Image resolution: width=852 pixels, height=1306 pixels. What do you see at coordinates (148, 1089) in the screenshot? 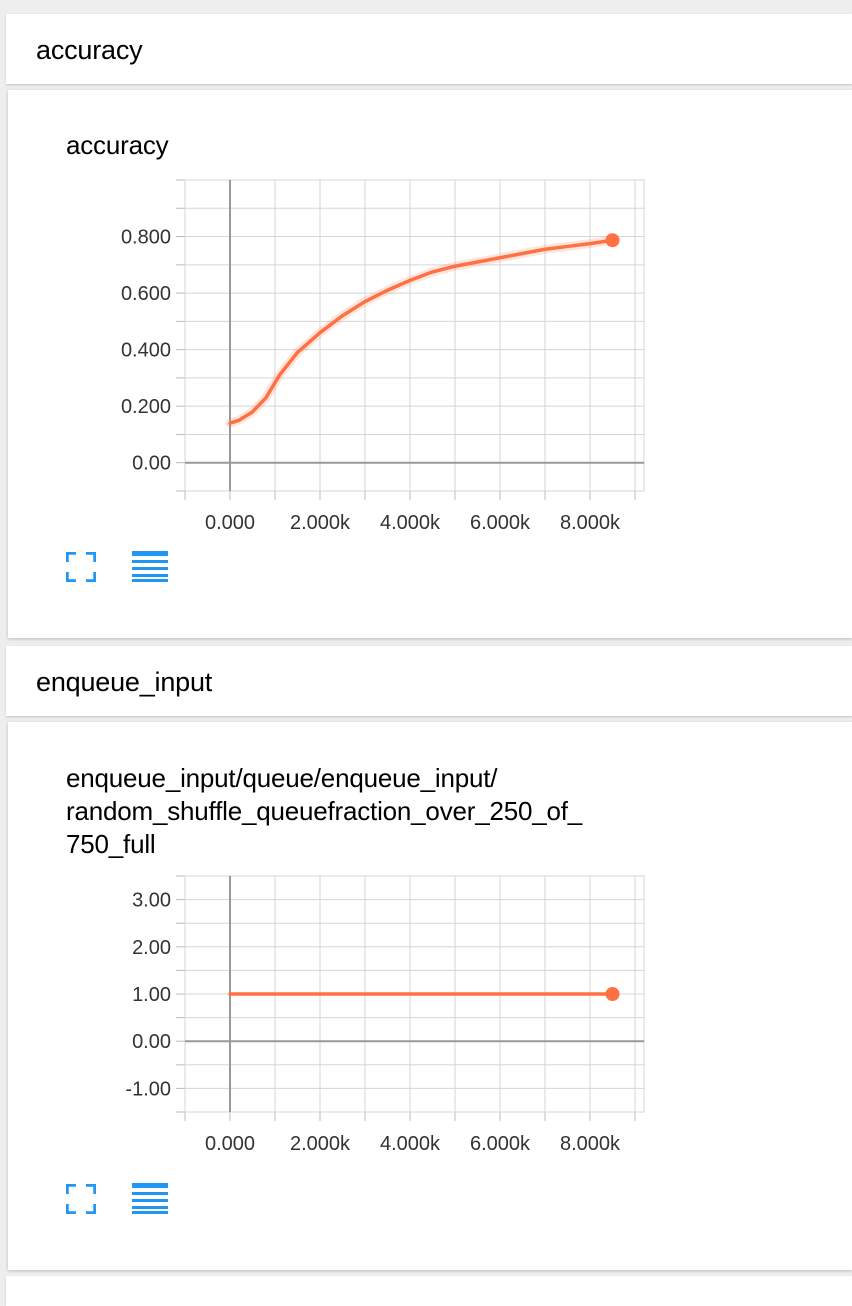
I see `y-tick-label: -1.00` at bounding box center [148, 1089].